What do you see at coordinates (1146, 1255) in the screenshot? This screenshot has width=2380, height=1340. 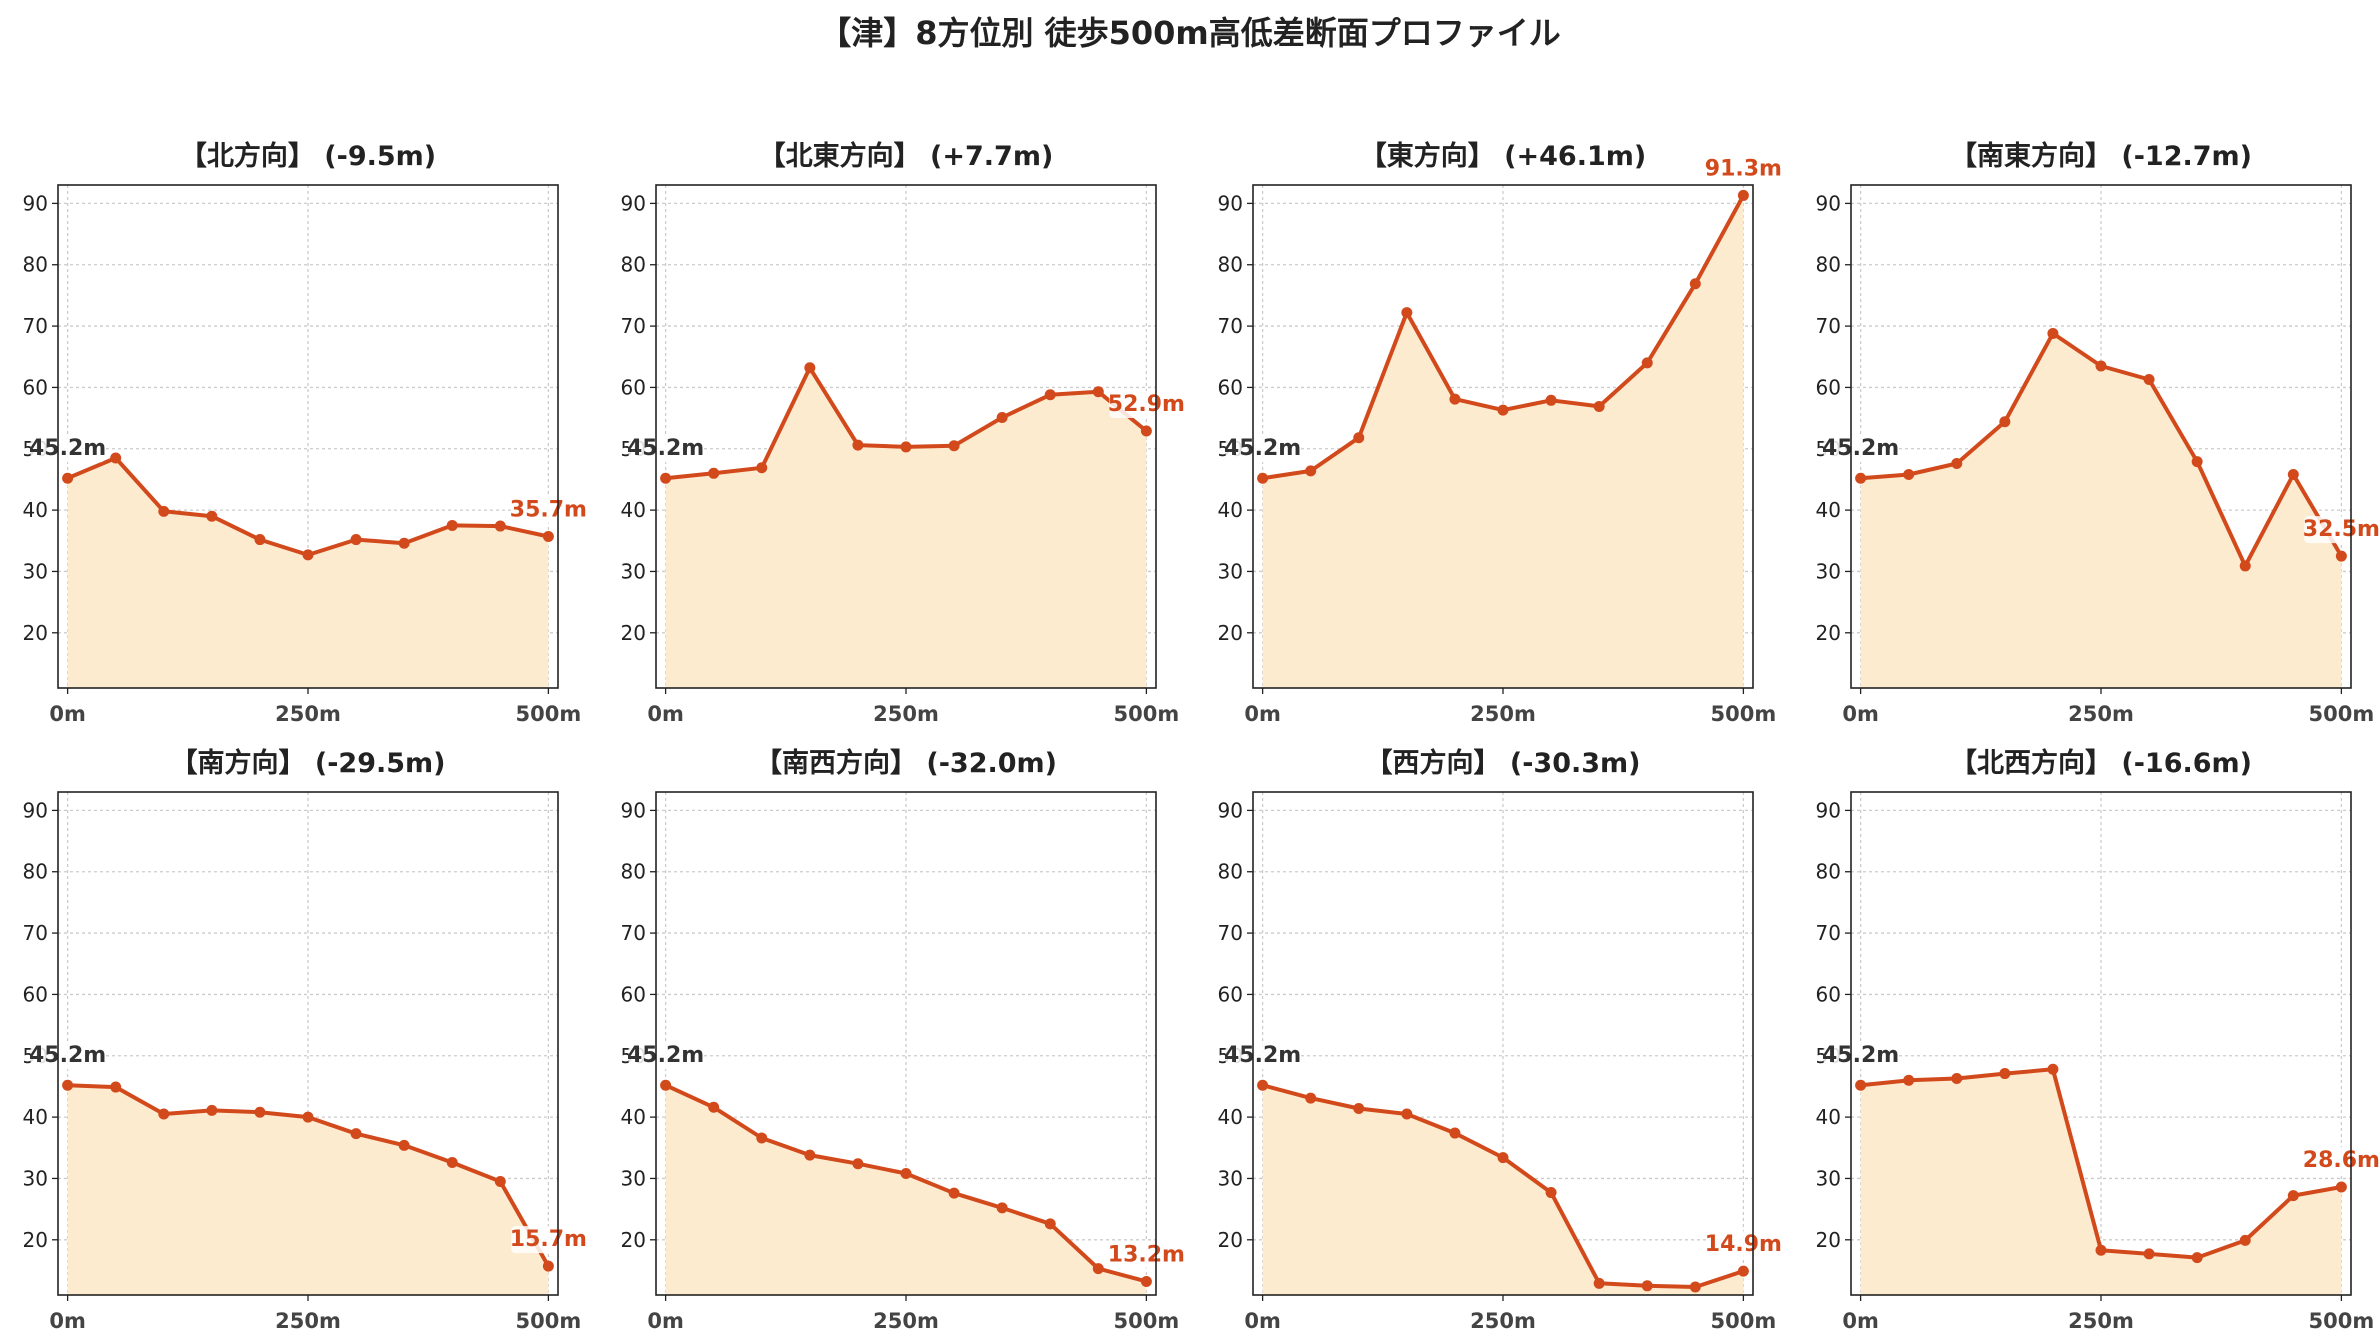 I see `end-label: 13.2m` at bounding box center [1146, 1255].